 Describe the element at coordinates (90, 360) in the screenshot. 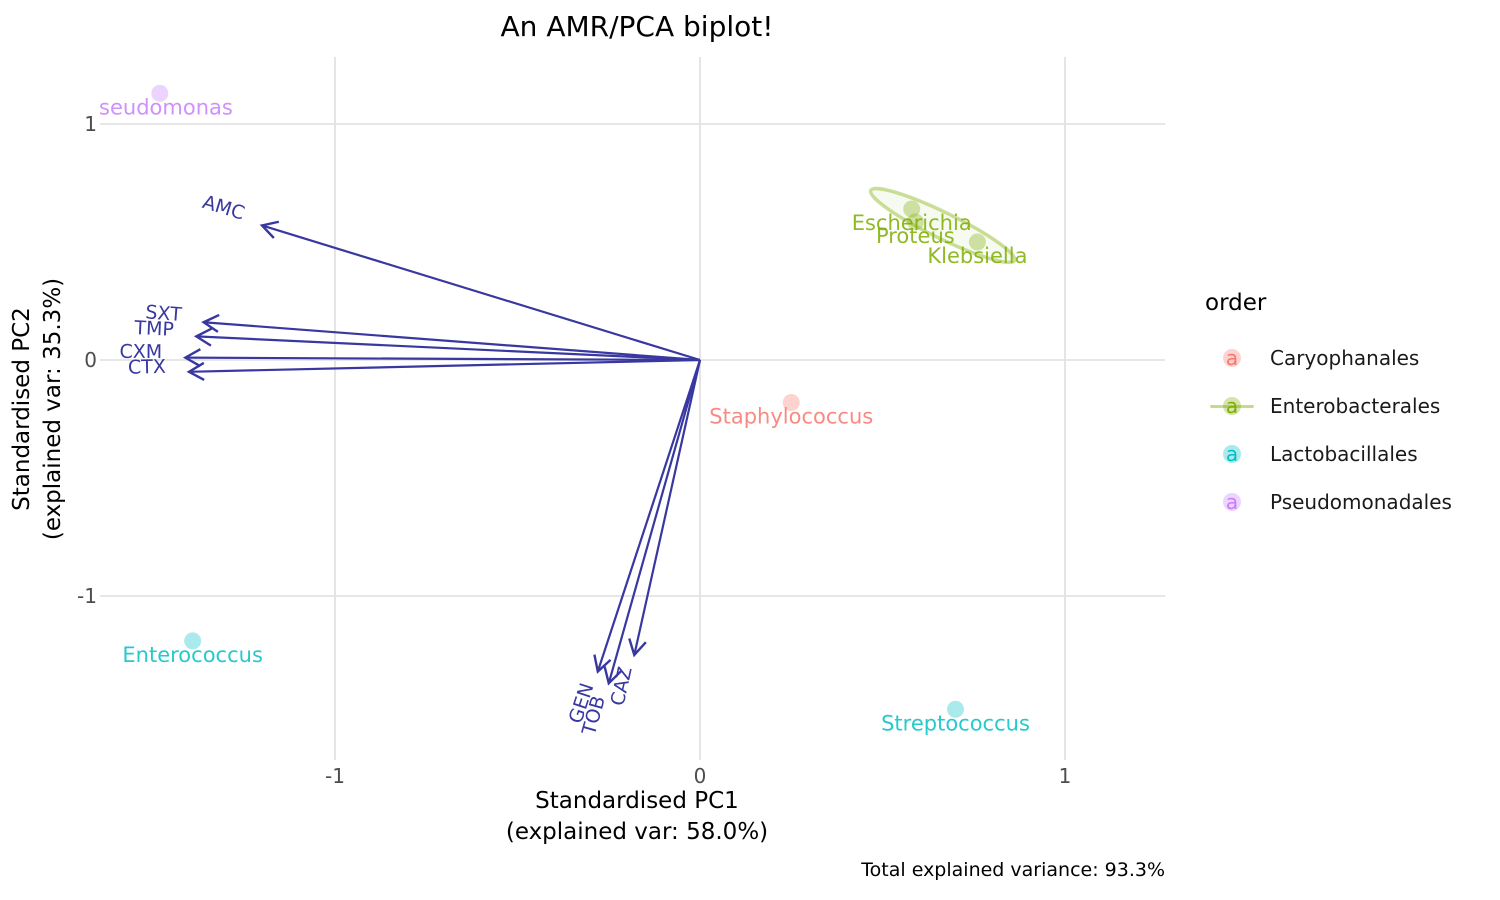

I see `y-tick-label-0: 0` at that location.